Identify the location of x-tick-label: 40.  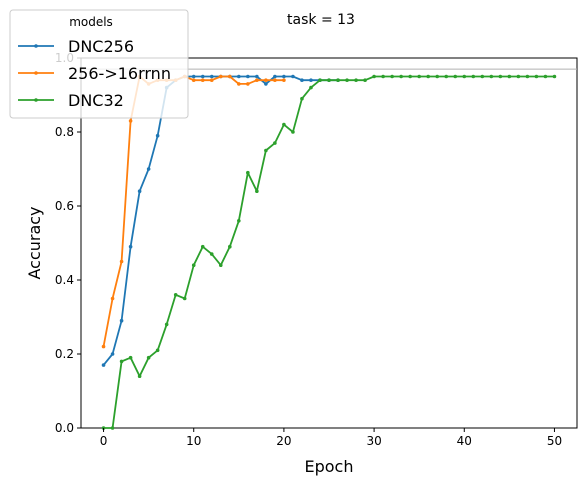
(464, 441).